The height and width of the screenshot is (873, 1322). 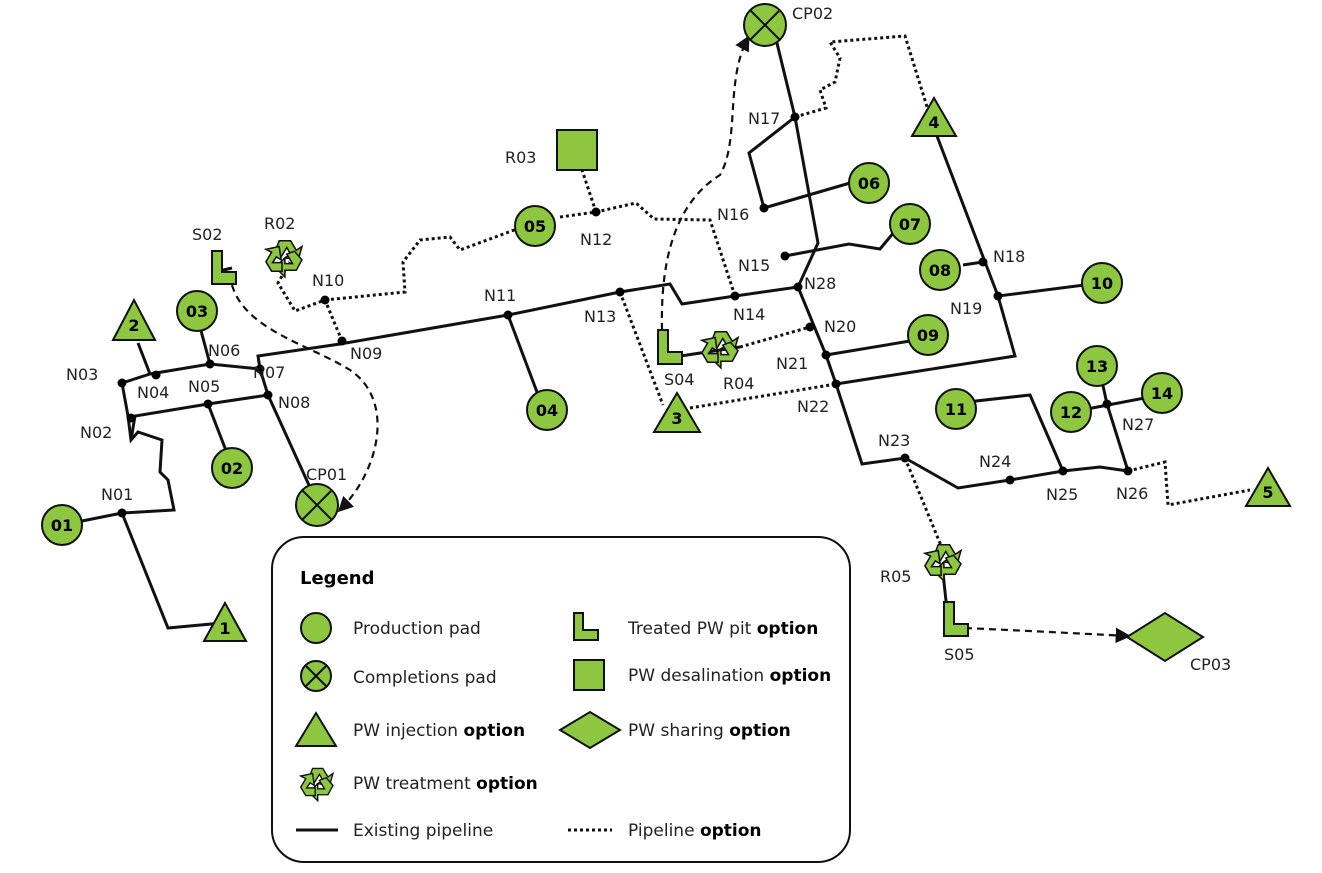 What do you see at coordinates (895, 576) in the screenshot?
I see `label-R05: R05` at bounding box center [895, 576].